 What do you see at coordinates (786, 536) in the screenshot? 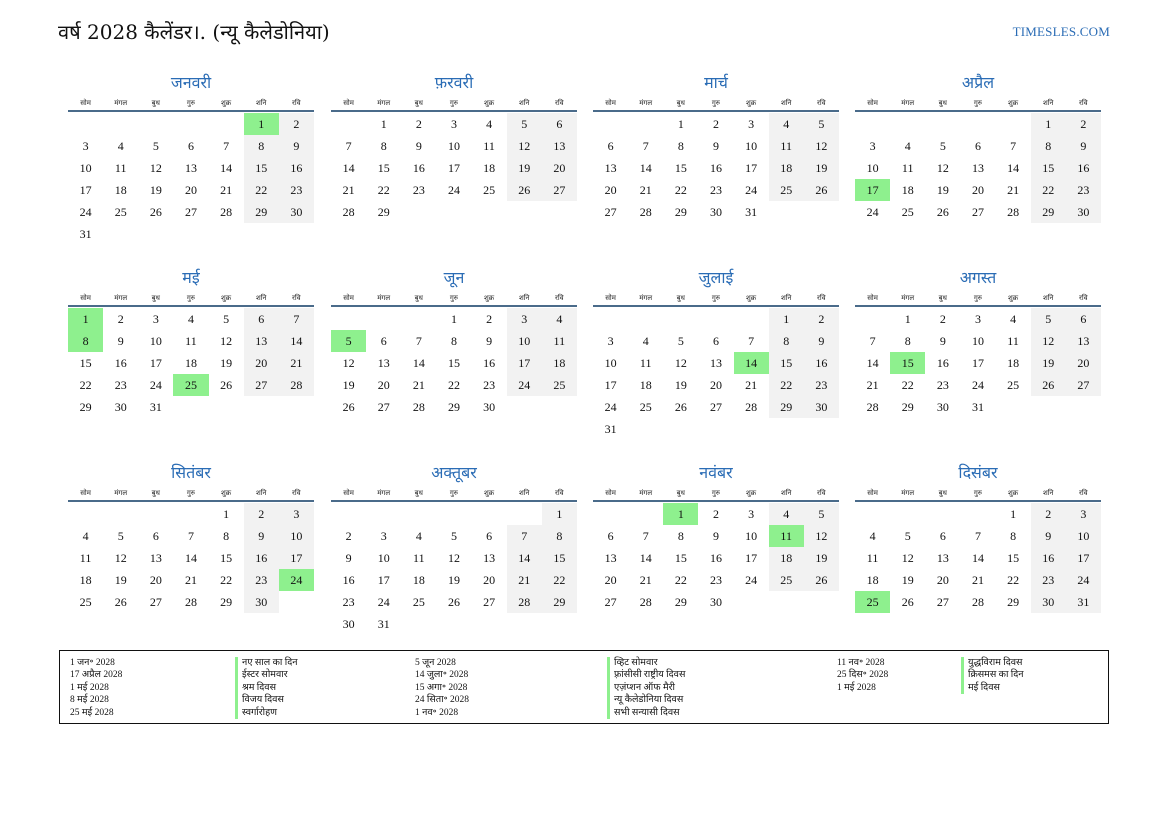
I see `holiday-day-cell: 11` at bounding box center [786, 536].